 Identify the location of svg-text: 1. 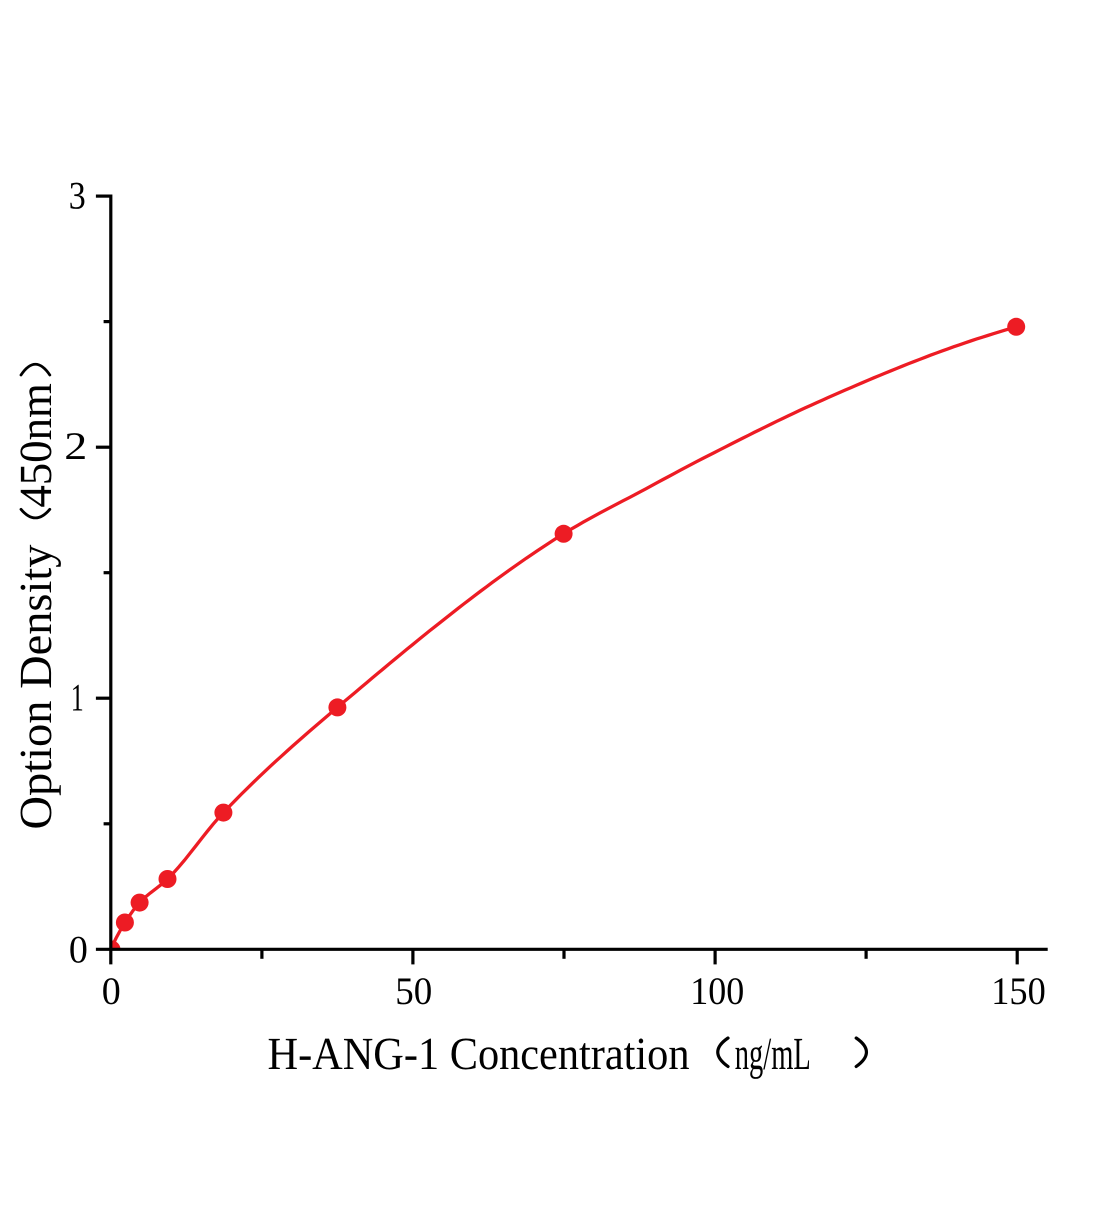
(77, 698).